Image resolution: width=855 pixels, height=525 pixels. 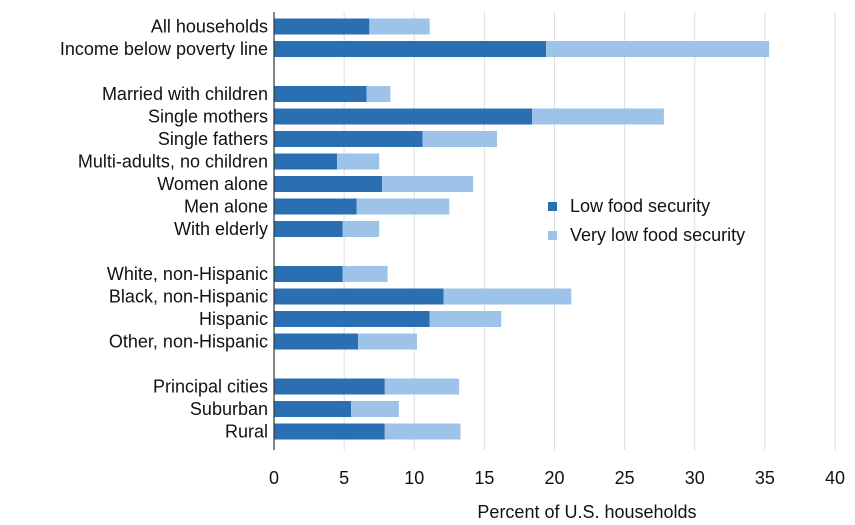 I want to click on category-label: With elderly, so click(x=221, y=229).